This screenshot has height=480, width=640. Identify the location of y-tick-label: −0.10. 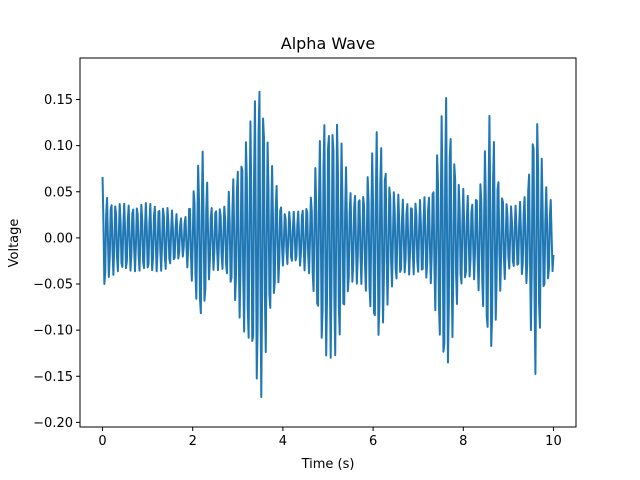
(53, 331).